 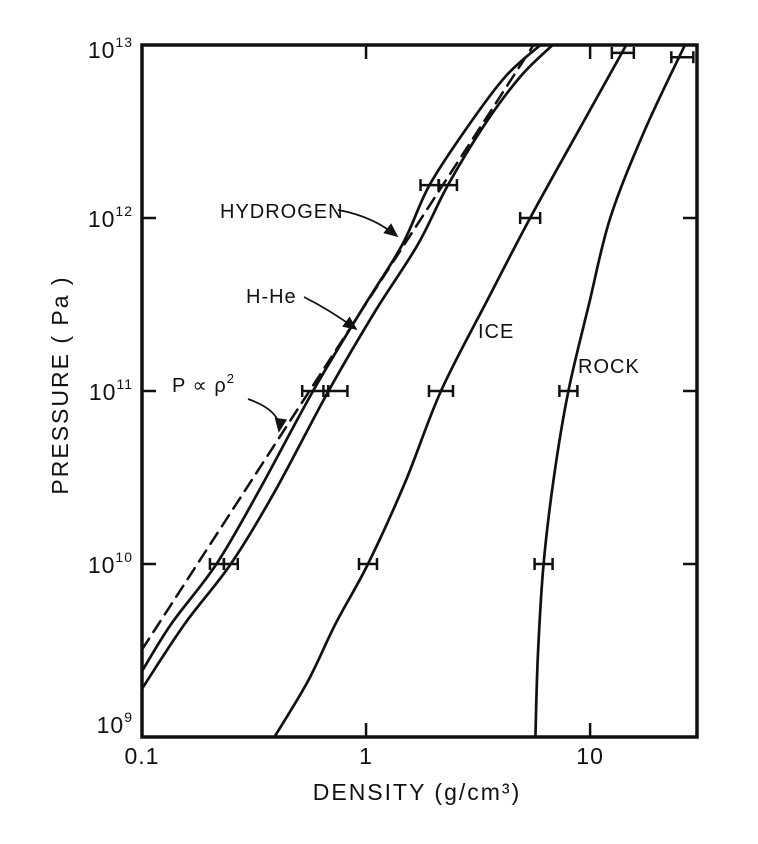 What do you see at coordinates (590, 756) in the screenshot?
I see `x-tick-label: 10` at bounding box center [590, 756].